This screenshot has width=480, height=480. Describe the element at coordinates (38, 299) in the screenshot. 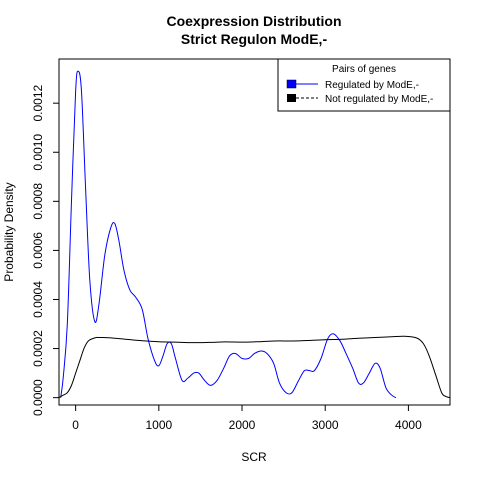

I see `y-tick-label: 0.0004` at that location.